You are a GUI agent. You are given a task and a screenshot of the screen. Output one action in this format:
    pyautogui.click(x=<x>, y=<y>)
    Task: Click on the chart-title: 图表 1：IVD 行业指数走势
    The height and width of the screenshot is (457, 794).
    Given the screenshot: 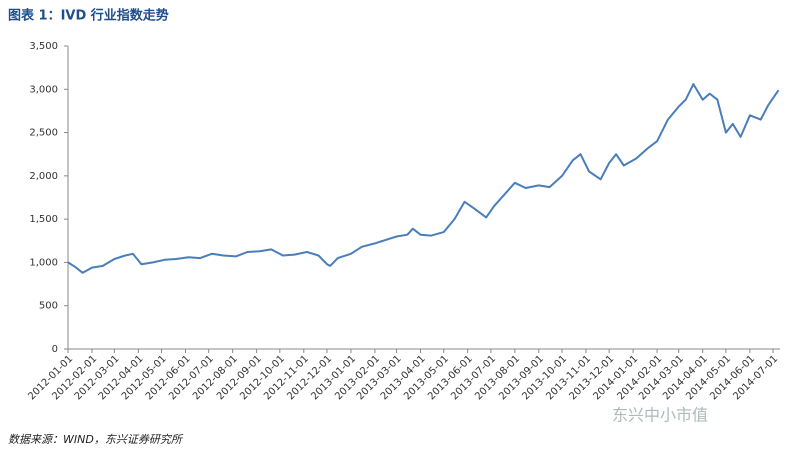 What is the action you would take?
    pyautogui.click(x=88, y=16)
    